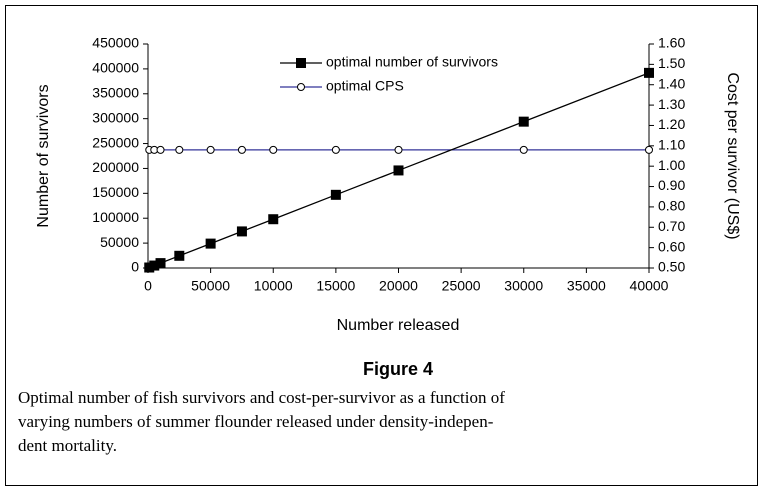  I want to click on y2-tick-label: 0.90, so click(671, 185).